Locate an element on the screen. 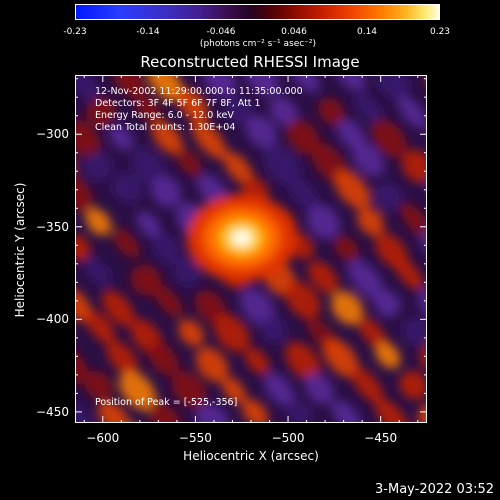 The width and height of the screenshot is (500, 500). peak-emission is located at coordinates (241, 238).